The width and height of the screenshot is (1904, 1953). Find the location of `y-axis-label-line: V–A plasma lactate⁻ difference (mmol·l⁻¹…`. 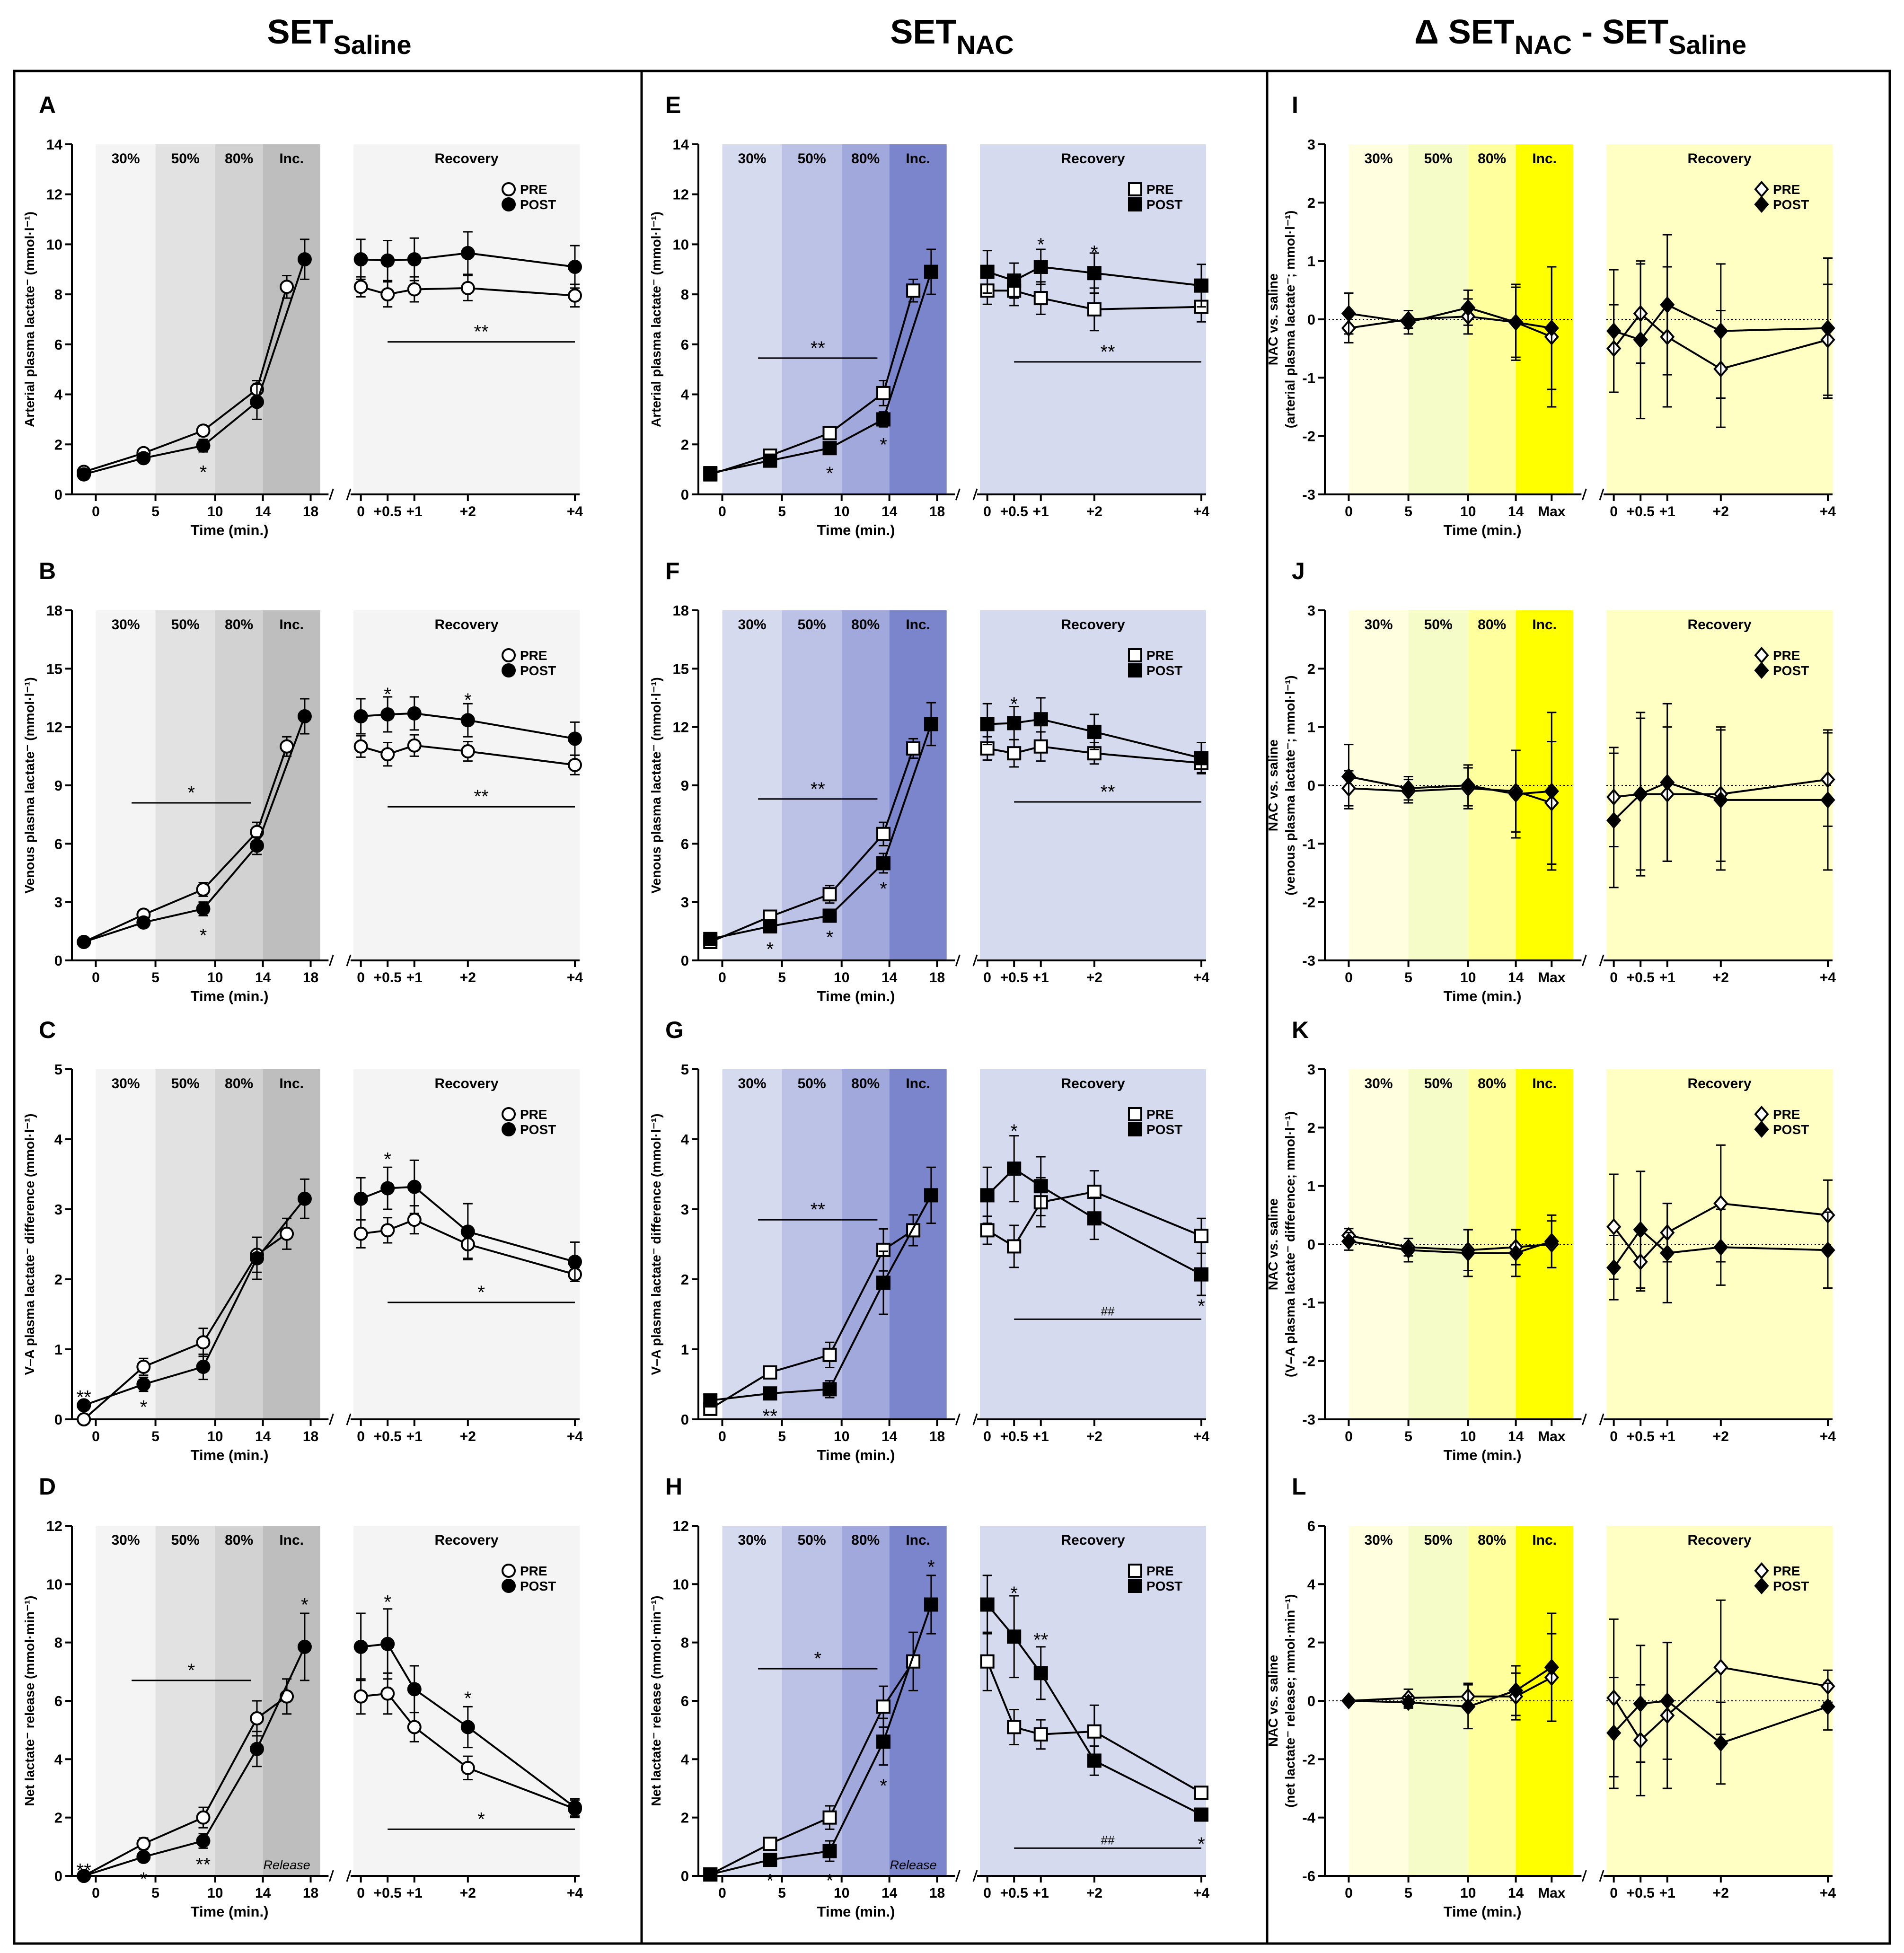

y-axis-label-line: V–A plasma lactate⁻ difference (mmol·l⁻¹… is located at coordinates (29, 1244).